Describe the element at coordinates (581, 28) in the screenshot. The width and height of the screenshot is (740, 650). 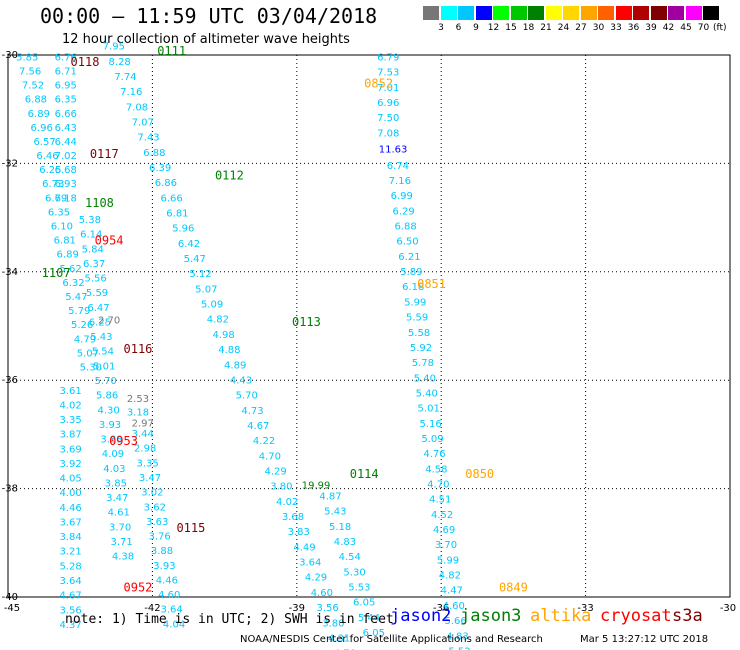
I see `color-scale-label: 27` at that location.